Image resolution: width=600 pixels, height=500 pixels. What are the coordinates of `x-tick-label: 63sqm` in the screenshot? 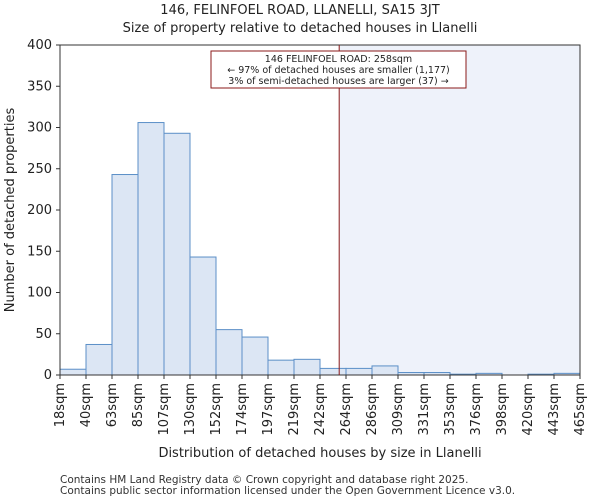 It's located at (112, 405).